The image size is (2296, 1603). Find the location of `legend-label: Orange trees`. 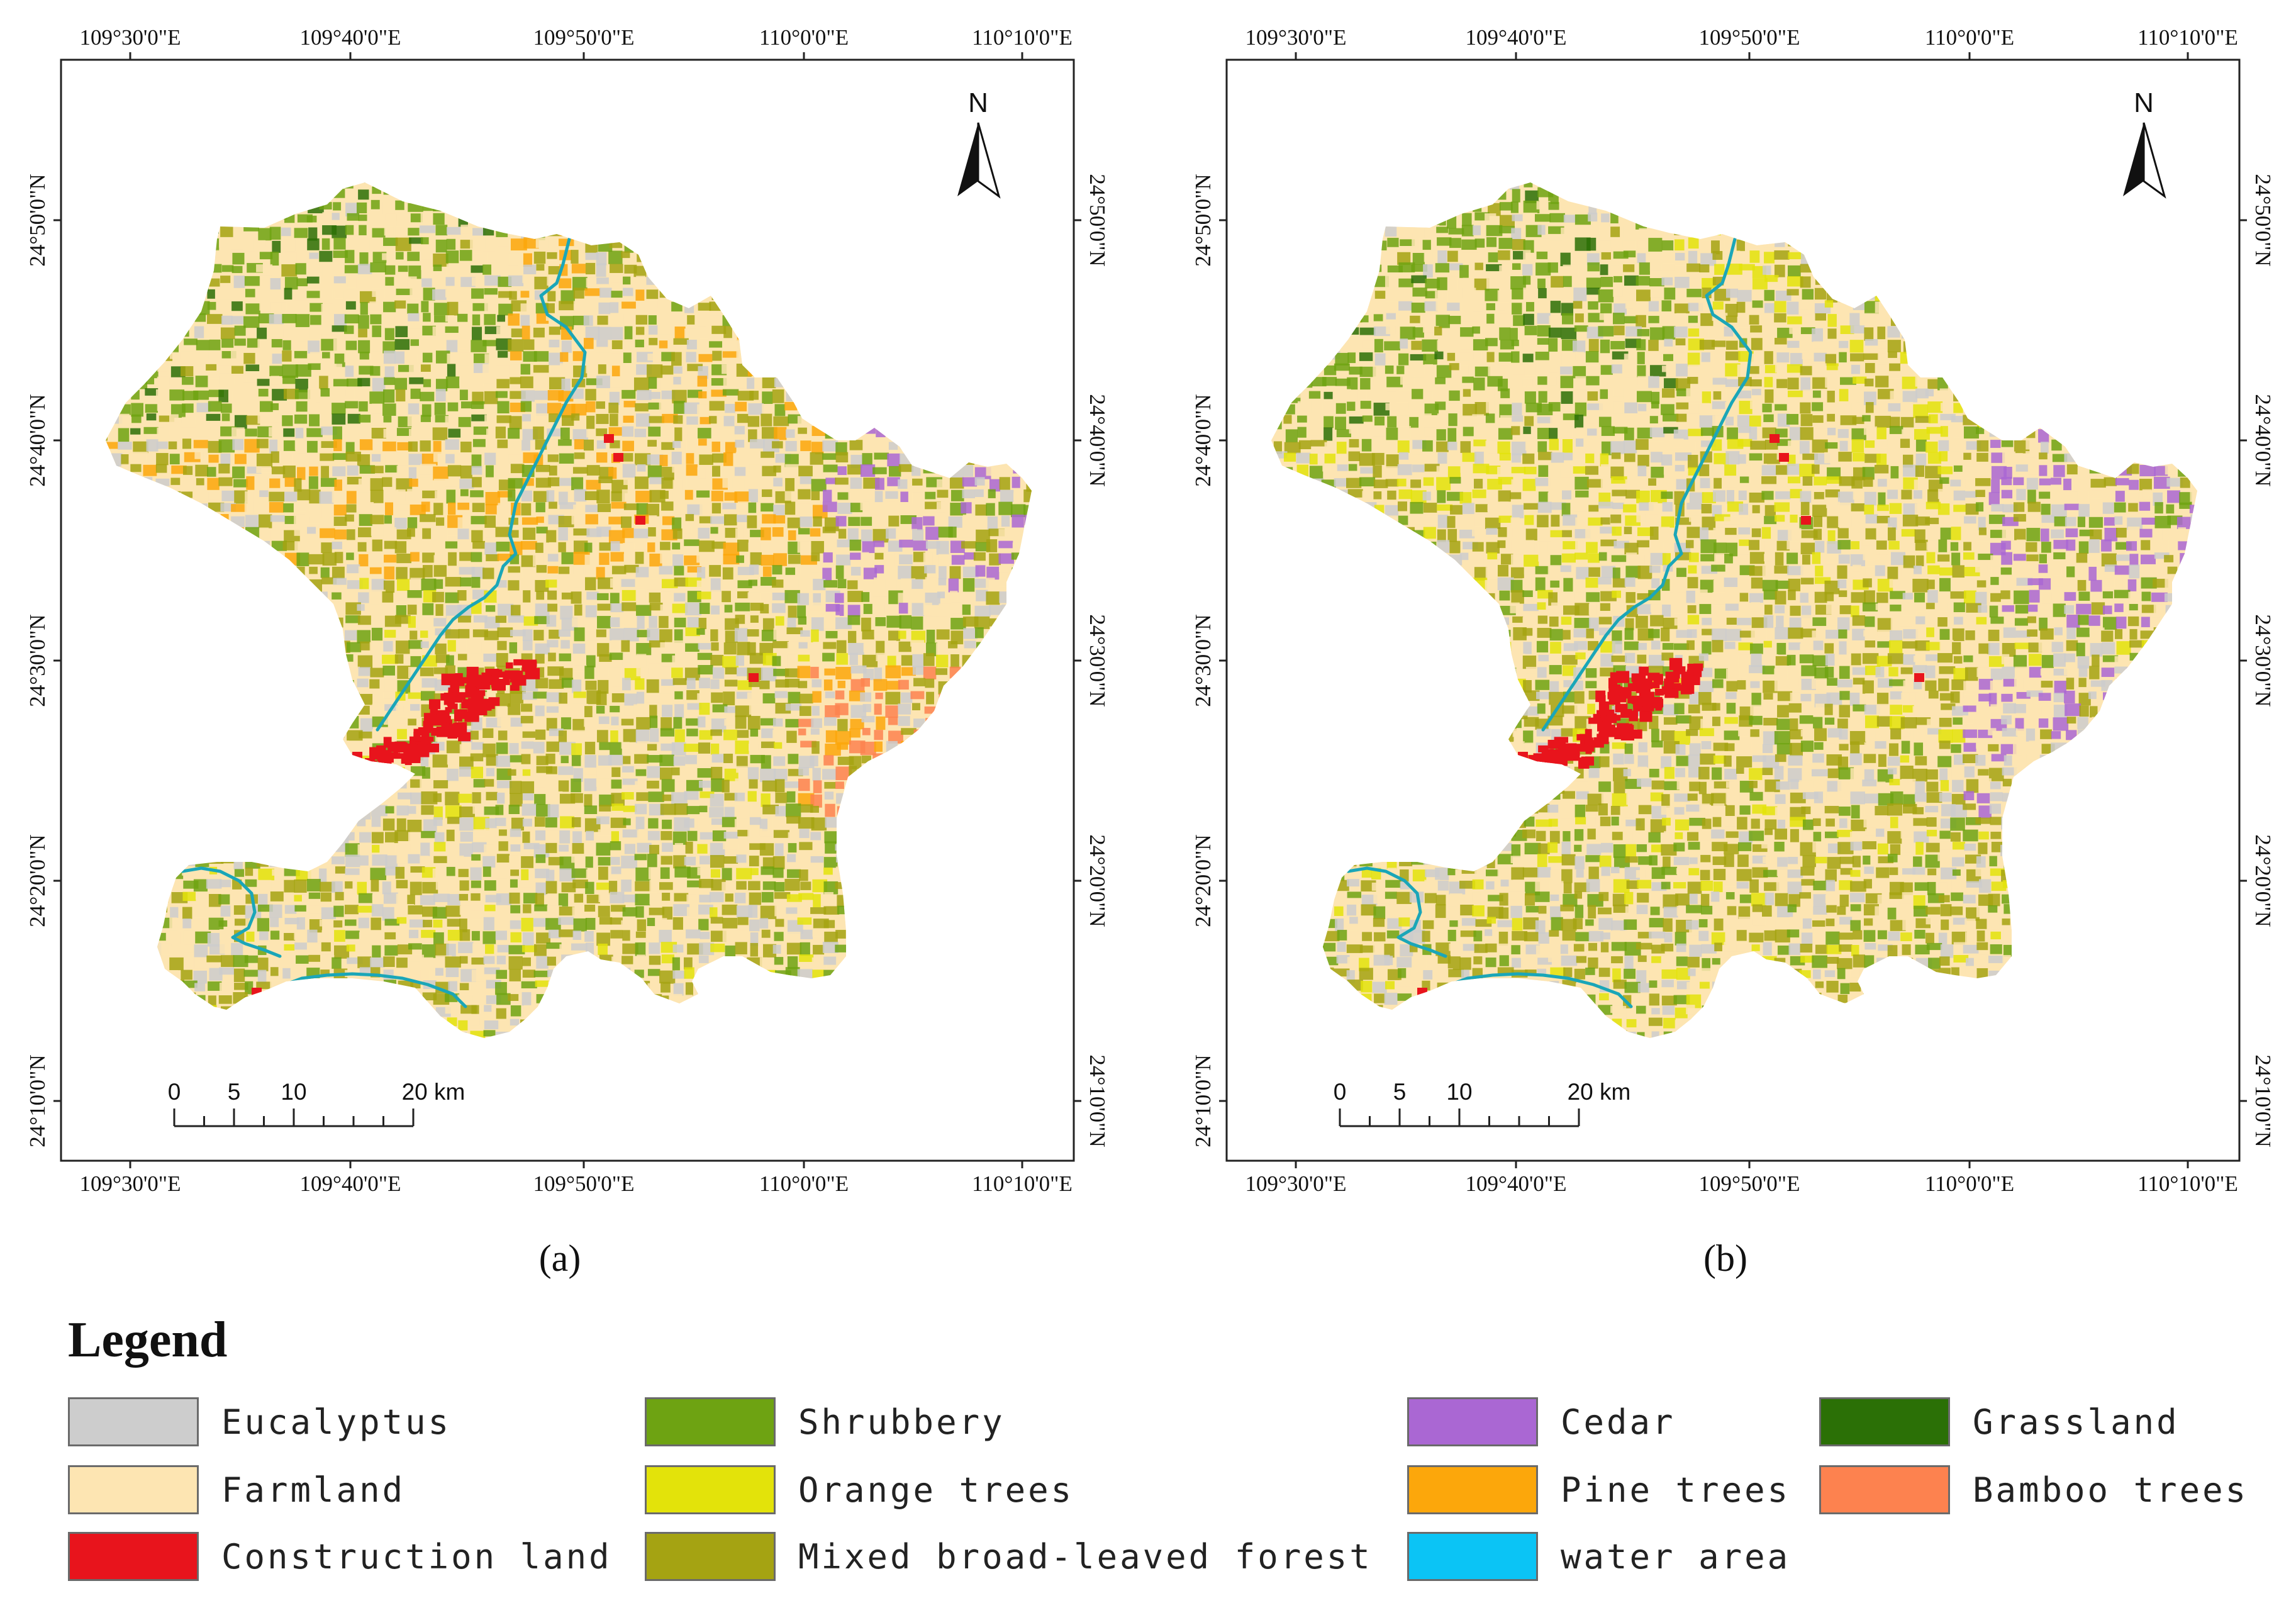

legend-label: Orange trees is located at coordinates (936, 1490).